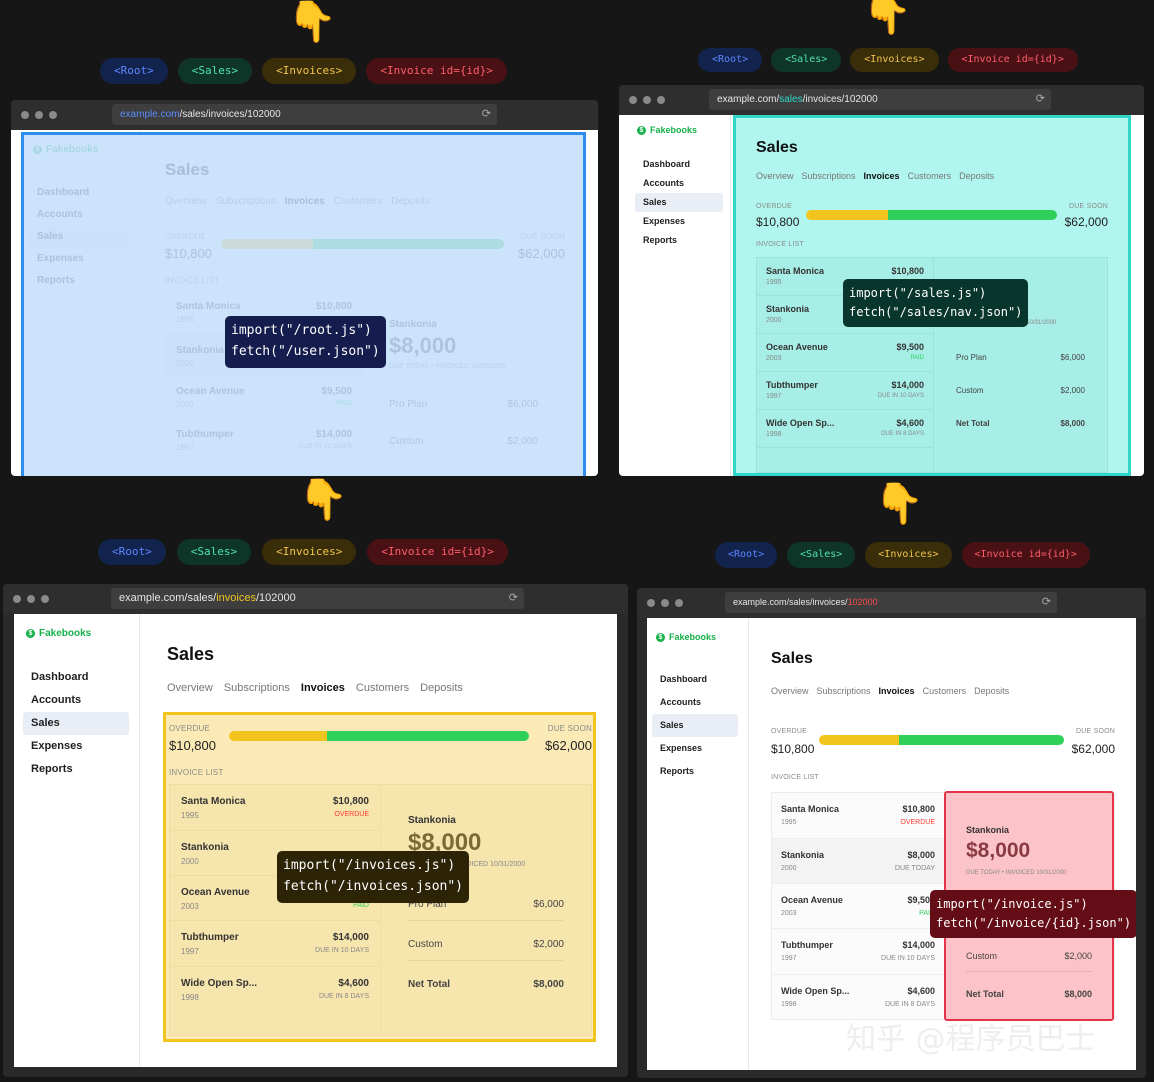 This screenshot has width=1154, height=1082. Describe the element at coordinates (275, 898) in the screenshot. I see `invoice-row: Ocean Avenue 2003 PAID` at that location.